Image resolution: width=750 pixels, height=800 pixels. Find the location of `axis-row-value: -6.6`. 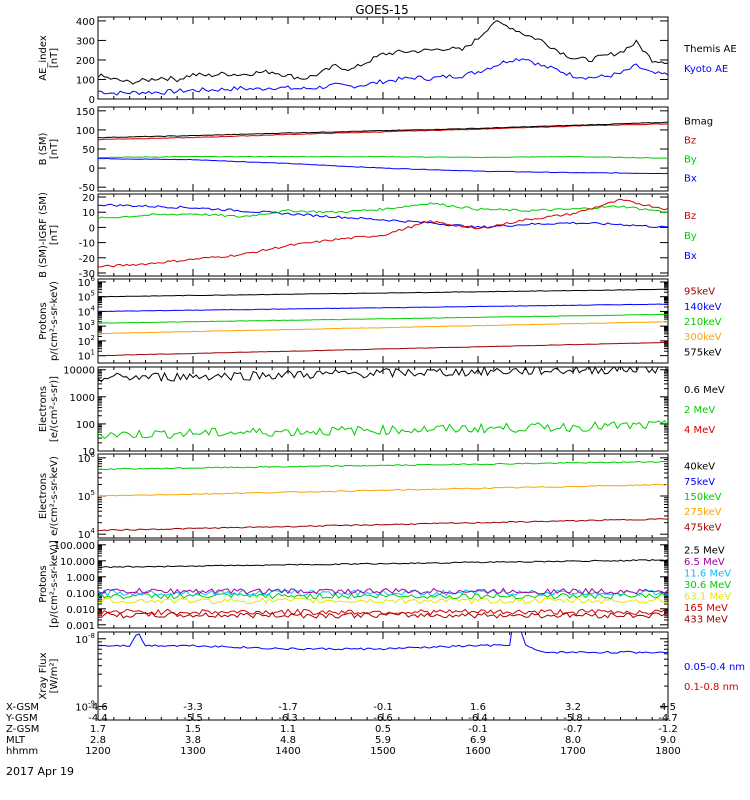

axis-row-value: -6.6 is located at coordinates (383, 718).